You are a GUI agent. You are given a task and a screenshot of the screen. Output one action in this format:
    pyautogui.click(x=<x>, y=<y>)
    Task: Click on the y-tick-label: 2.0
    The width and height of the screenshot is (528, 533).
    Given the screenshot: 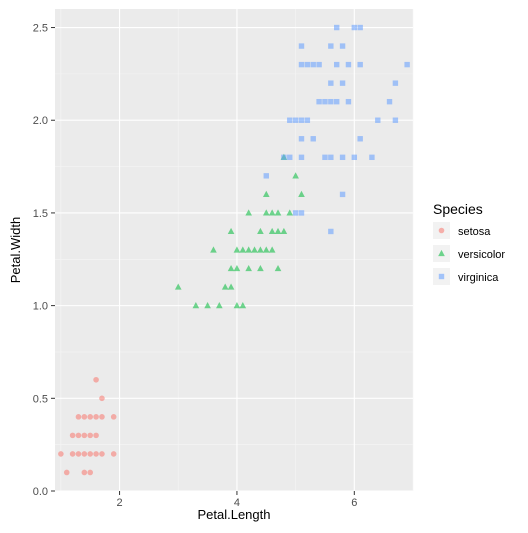 What is the action you would take?
    pyautogui.click(x=40, y=121)
    